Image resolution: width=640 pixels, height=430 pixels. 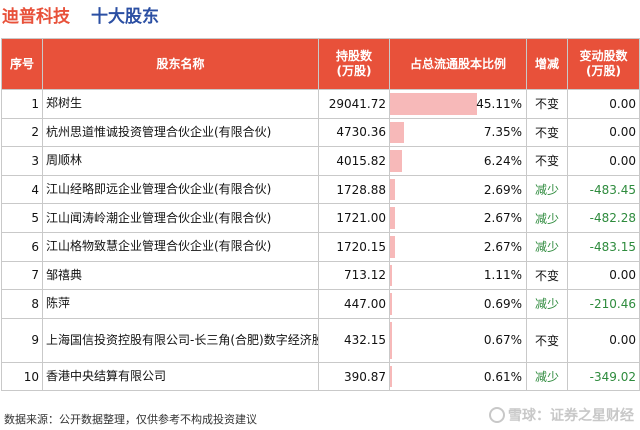 What do you see at coordinates (22, 104) in the screenshot?
I see `row-seq: 1` at bounding box center [22, 104].